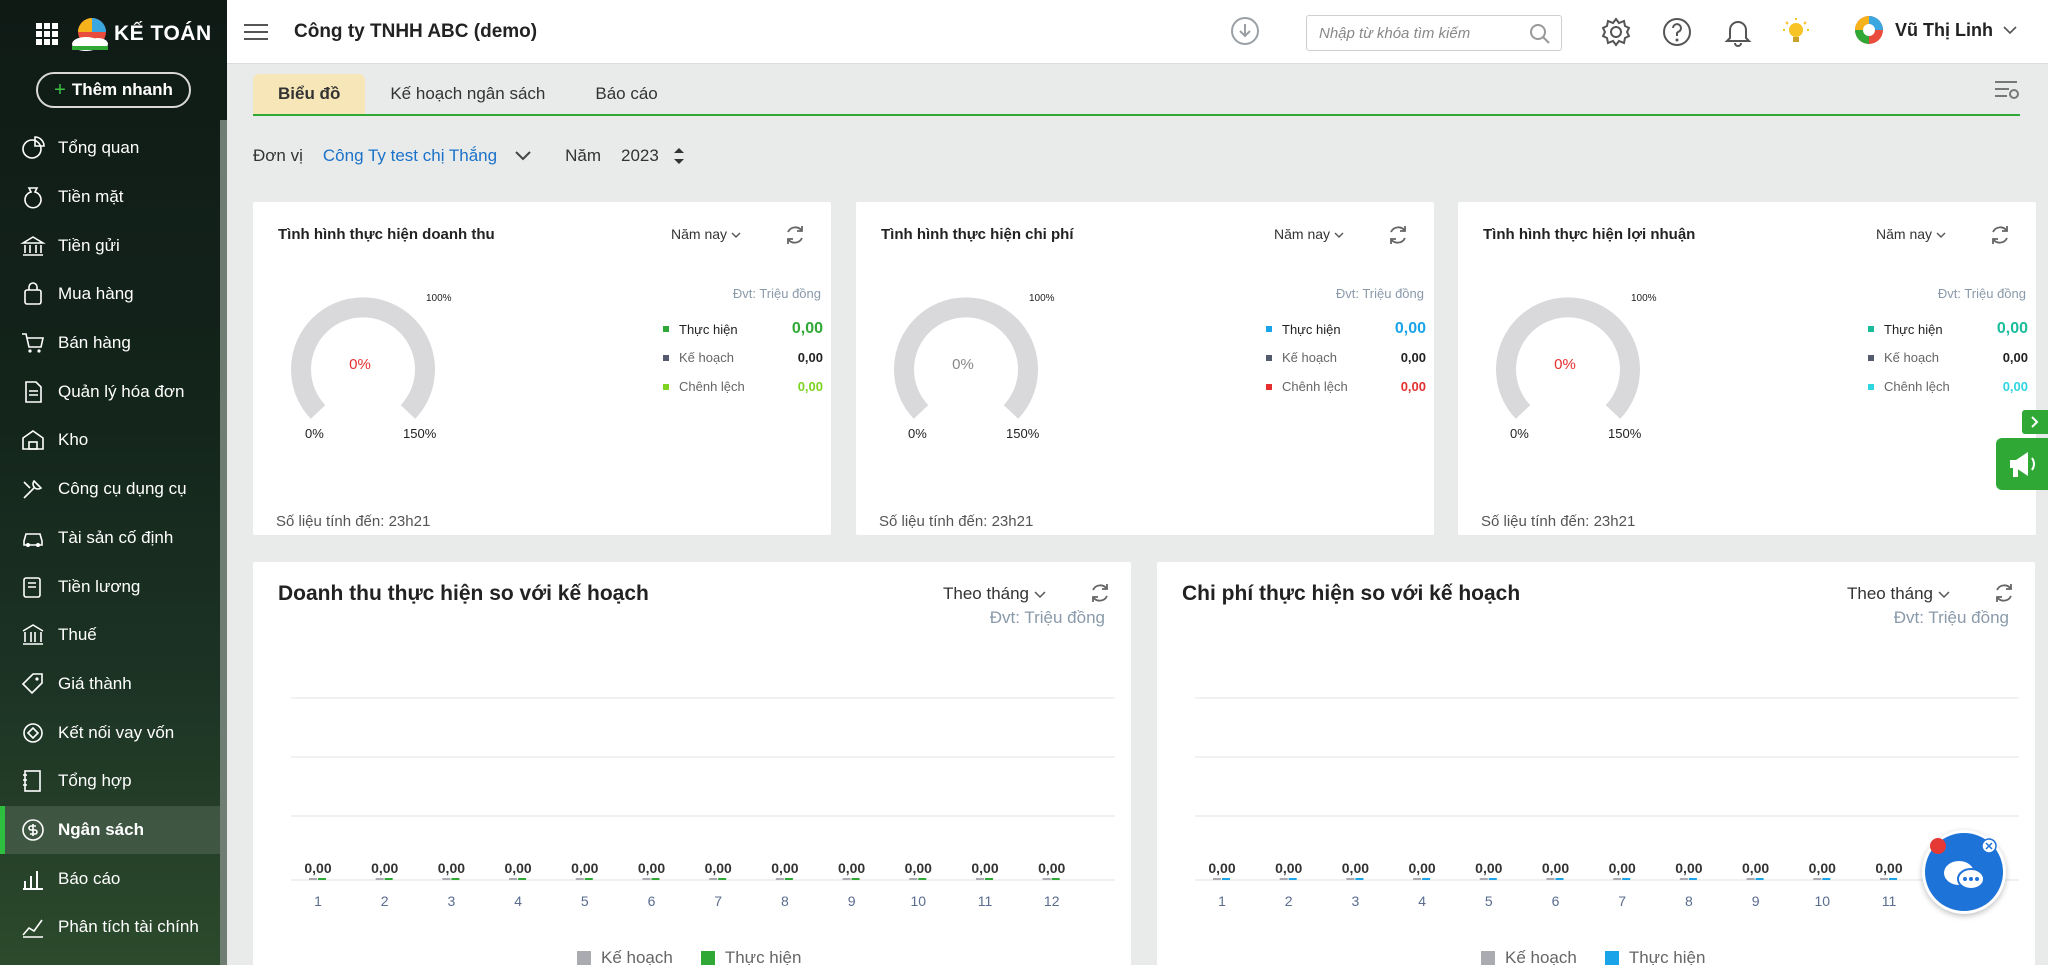 This screenshot has height=965, width=2048. I want to click on sidebar-item-10: Tiền lương, so click(110, 586).